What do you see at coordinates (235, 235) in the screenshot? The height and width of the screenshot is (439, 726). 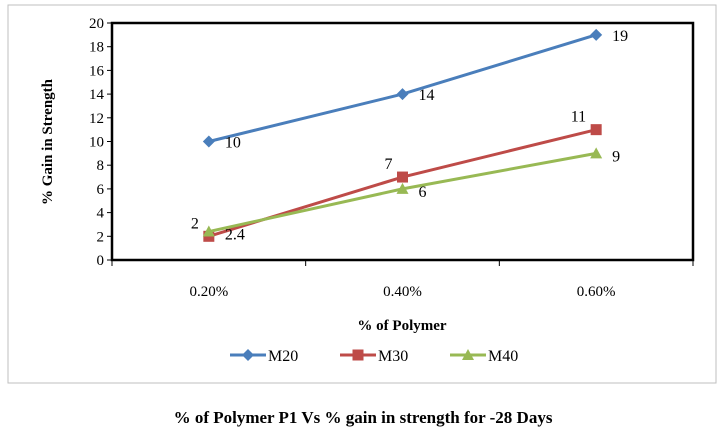 I see `data-label: 2.4` at bounding box center [235, 235].